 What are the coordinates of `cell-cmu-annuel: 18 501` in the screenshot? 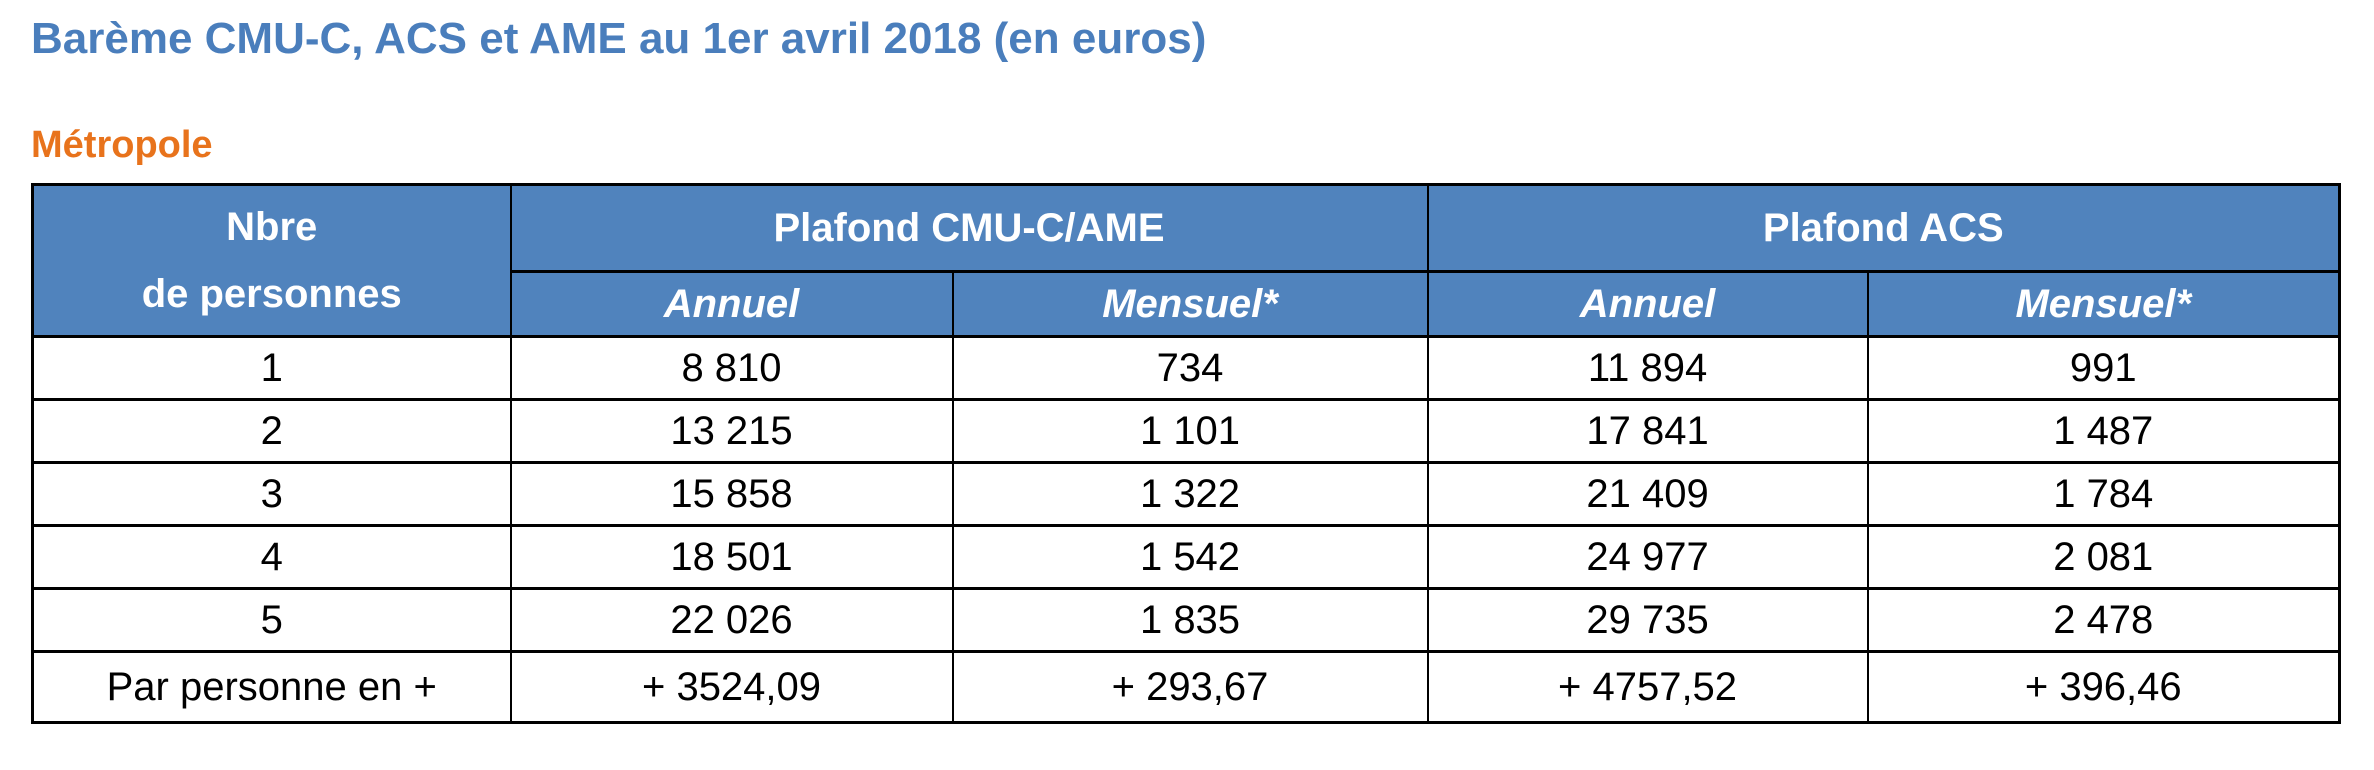 It's located at (731, 557).